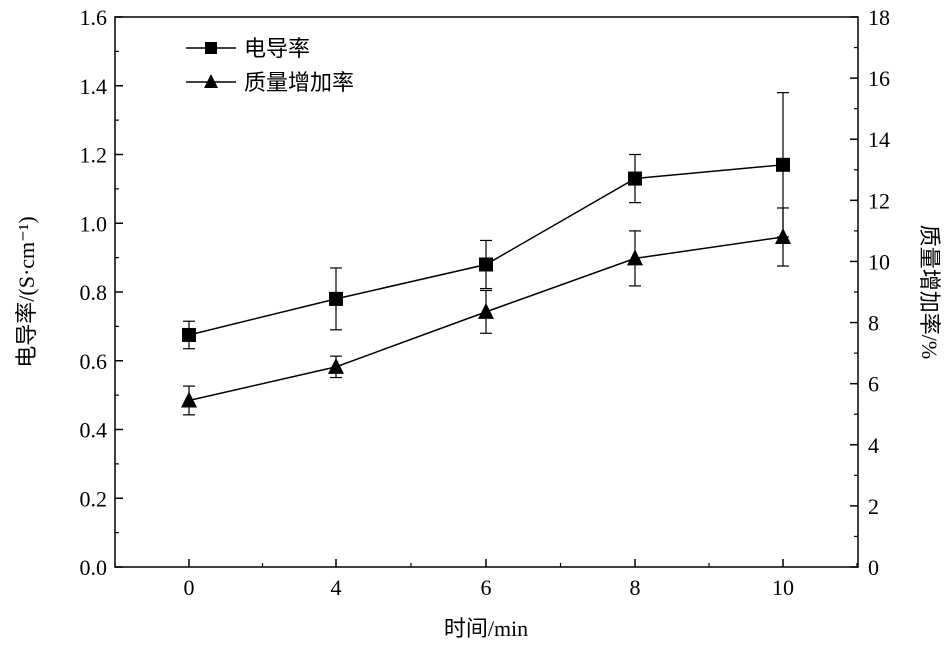  I want to click on legend-triangle-marker, so click(211, 81).